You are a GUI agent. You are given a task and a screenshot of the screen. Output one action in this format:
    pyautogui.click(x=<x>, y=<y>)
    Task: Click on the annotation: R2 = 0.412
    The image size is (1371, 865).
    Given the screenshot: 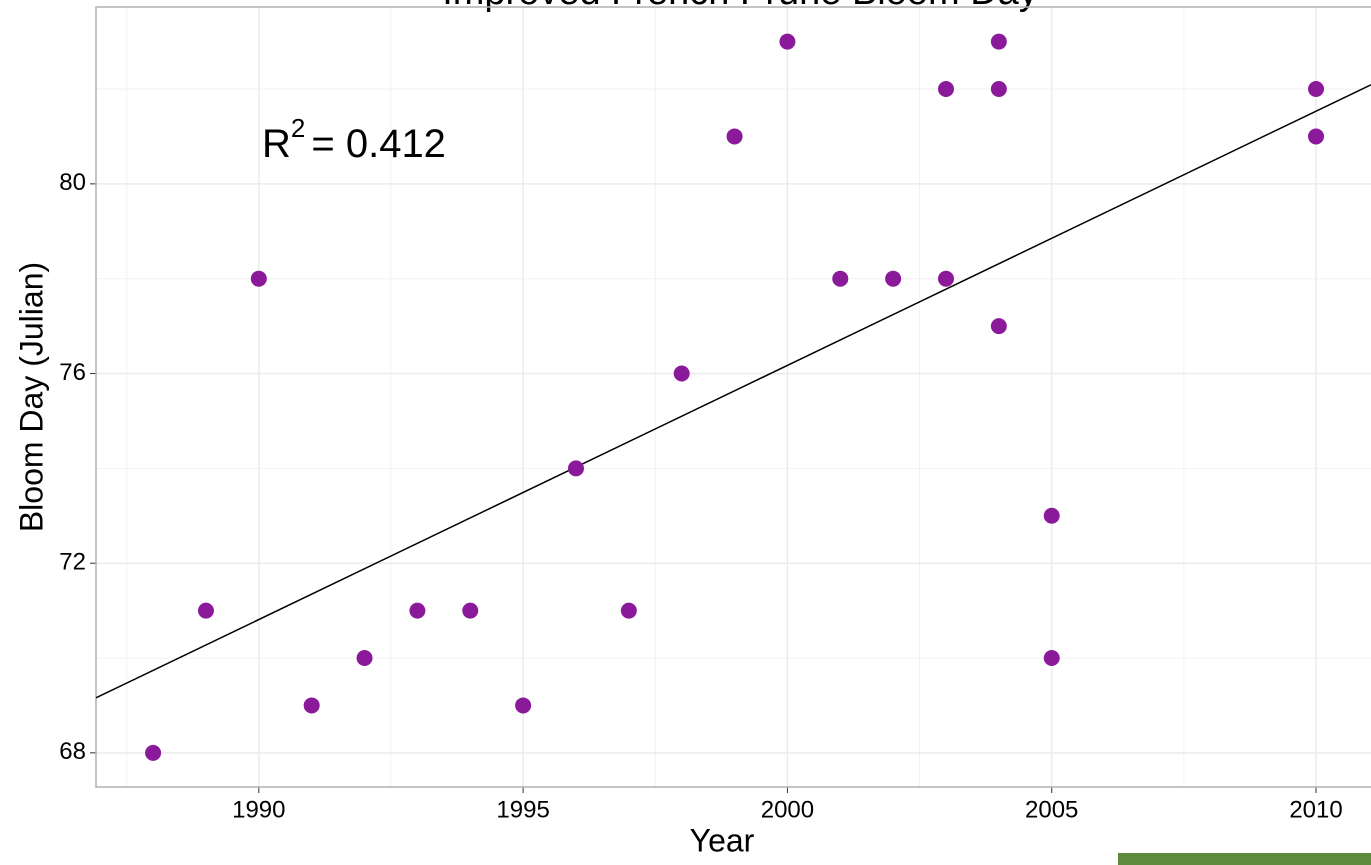 What is the action you would take?
    pyautogui.click(x=354, y=139)
    